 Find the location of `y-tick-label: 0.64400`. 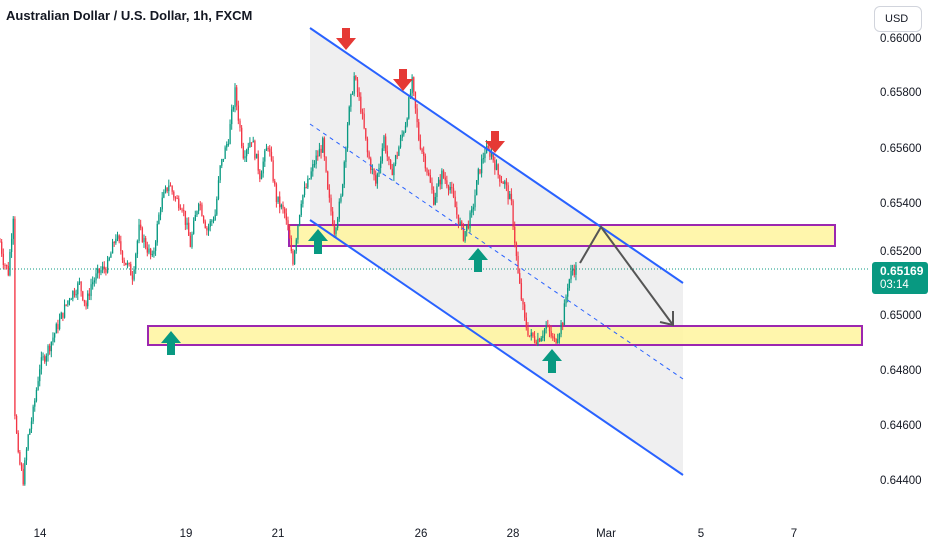

y-tick-label: 0.64400 is located at coordinates (901, 481).